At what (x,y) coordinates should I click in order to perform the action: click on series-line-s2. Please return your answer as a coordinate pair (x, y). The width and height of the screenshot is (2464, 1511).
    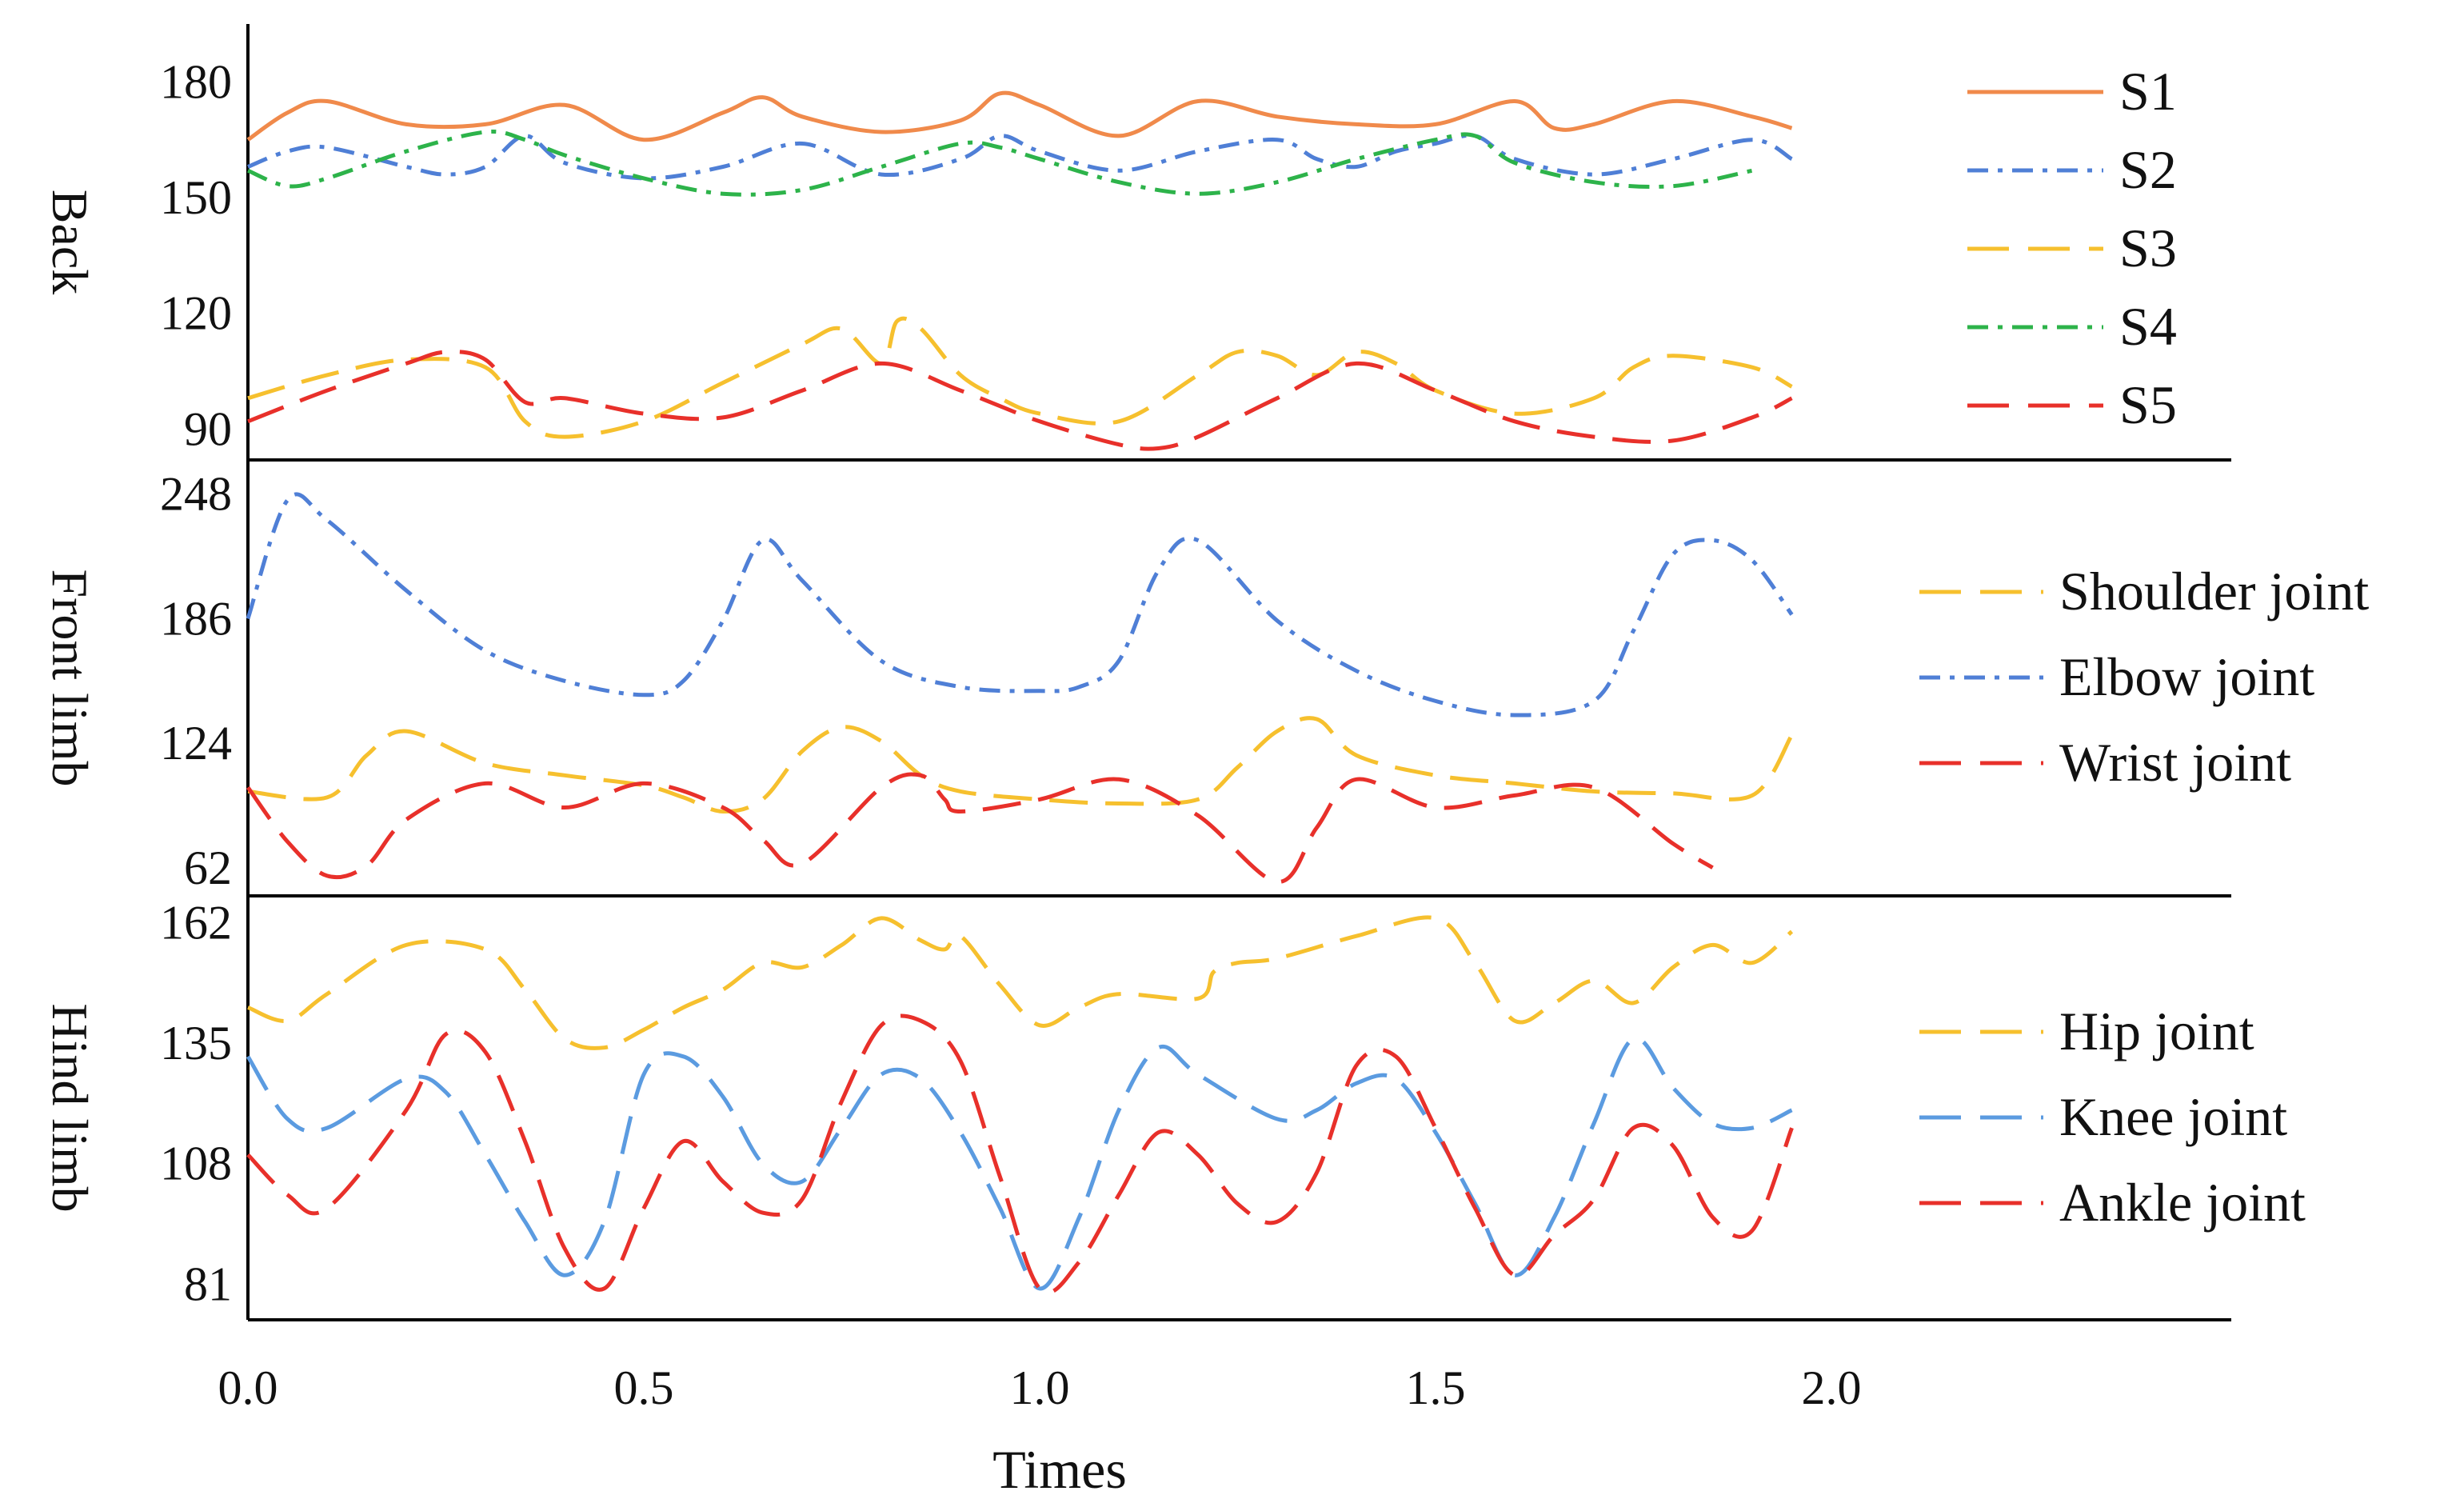
    Looking at the image, I should click on (1020, 157).